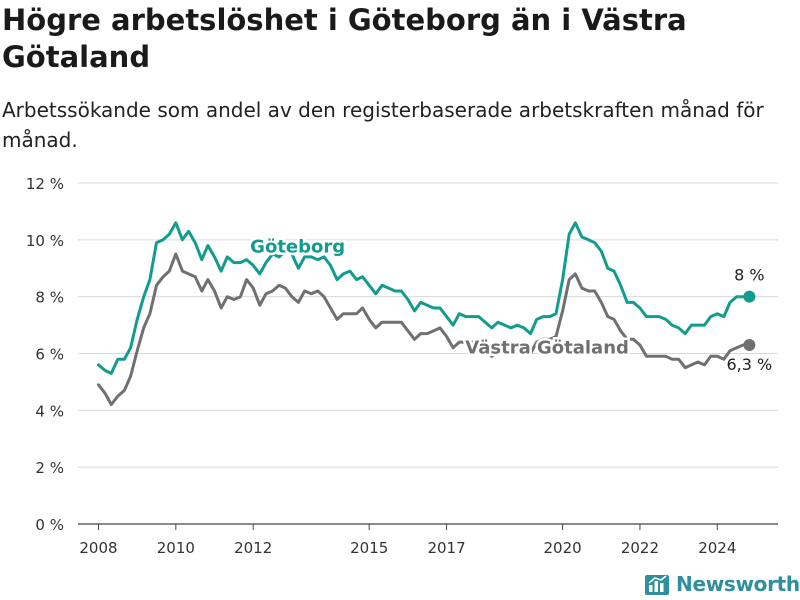 This screenshot has width=800, height=600. Describe the element at coordinates (369, 548) in the screenshot. I see `x-tick-label: 2015` at that location.